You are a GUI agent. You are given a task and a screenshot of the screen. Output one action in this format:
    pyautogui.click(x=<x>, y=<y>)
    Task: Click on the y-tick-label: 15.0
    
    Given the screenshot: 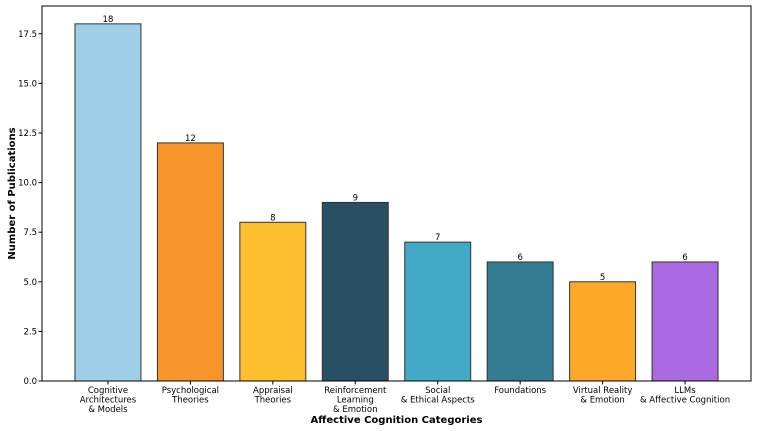 What is the action you would take?
    pyautogui.click(x=27, y=84)
    